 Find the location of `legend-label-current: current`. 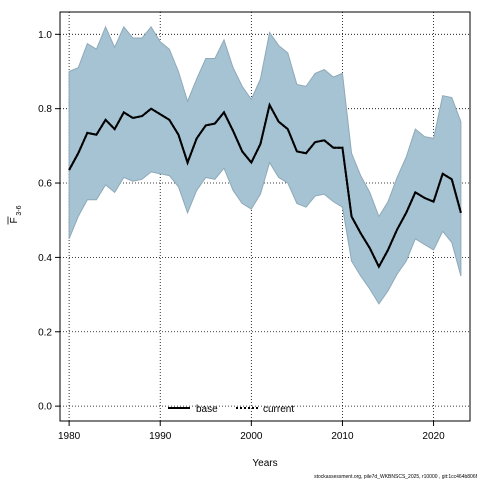

legend-label-current: current is located at coordinates (278, 409).